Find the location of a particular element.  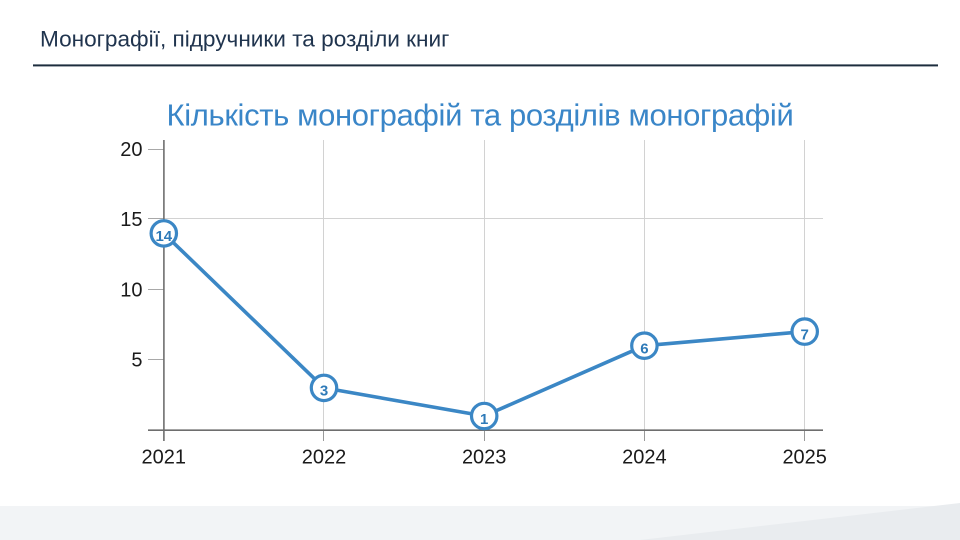

svg-text: 7 is located at coordinates (805, 334).